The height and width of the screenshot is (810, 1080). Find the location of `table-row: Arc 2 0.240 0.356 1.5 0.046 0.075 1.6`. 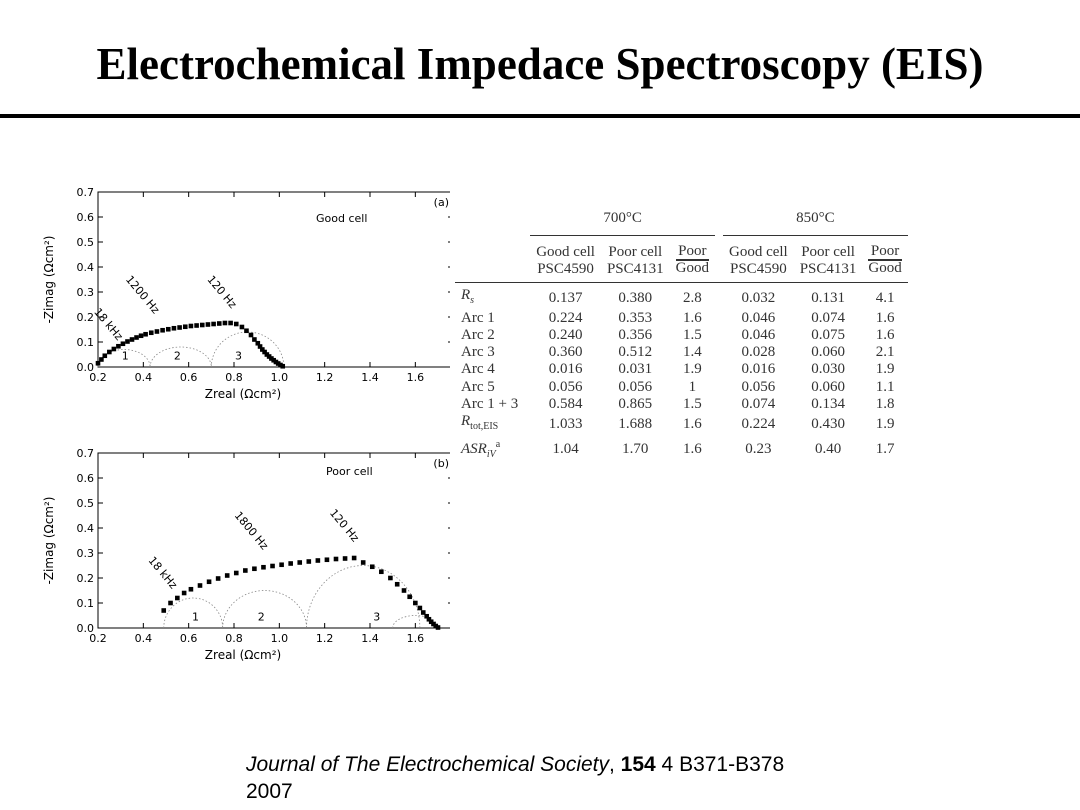

table-row: Arc 2 0.240 0.356 1.5 0.046 0.075 1.6 is located at coordinates (681, 335).